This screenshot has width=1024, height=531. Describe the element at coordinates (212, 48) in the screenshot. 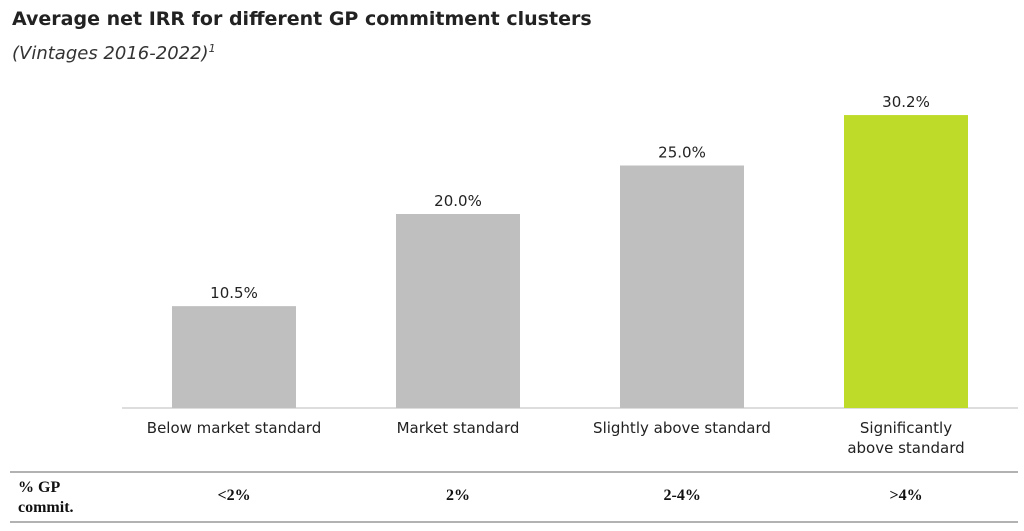

I see `footnote-mark: 1` at that location.